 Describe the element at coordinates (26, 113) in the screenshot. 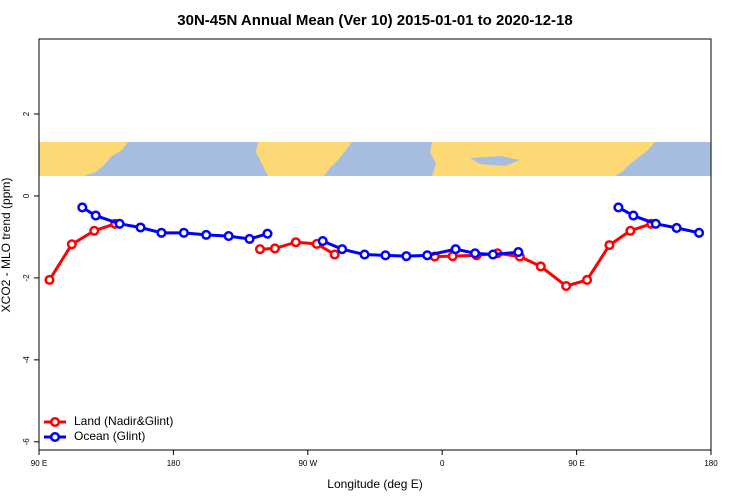

I see `y-tick-label: 2` at that location.